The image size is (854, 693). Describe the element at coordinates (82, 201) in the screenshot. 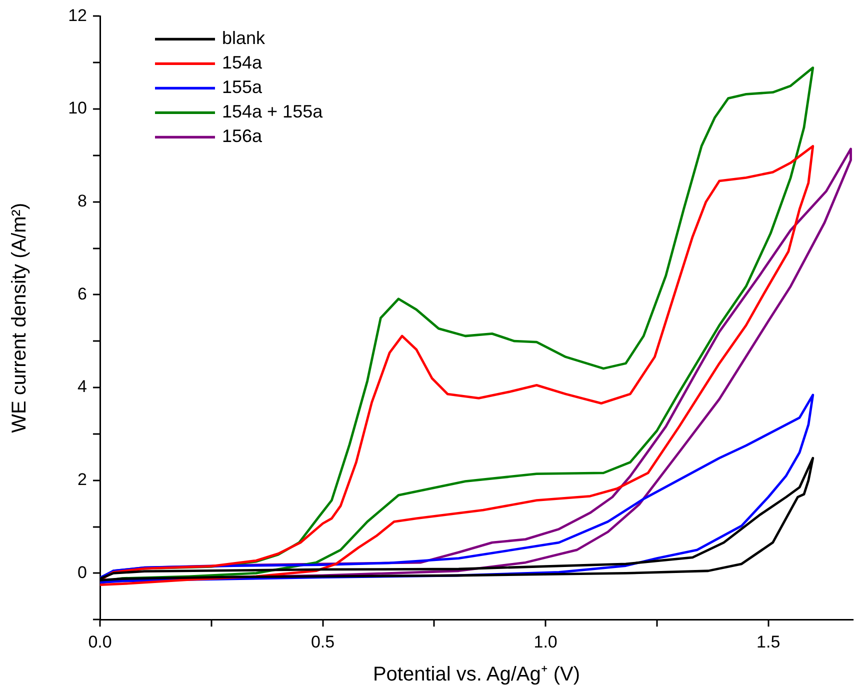

I see `y-tick-label: 8` at that location.